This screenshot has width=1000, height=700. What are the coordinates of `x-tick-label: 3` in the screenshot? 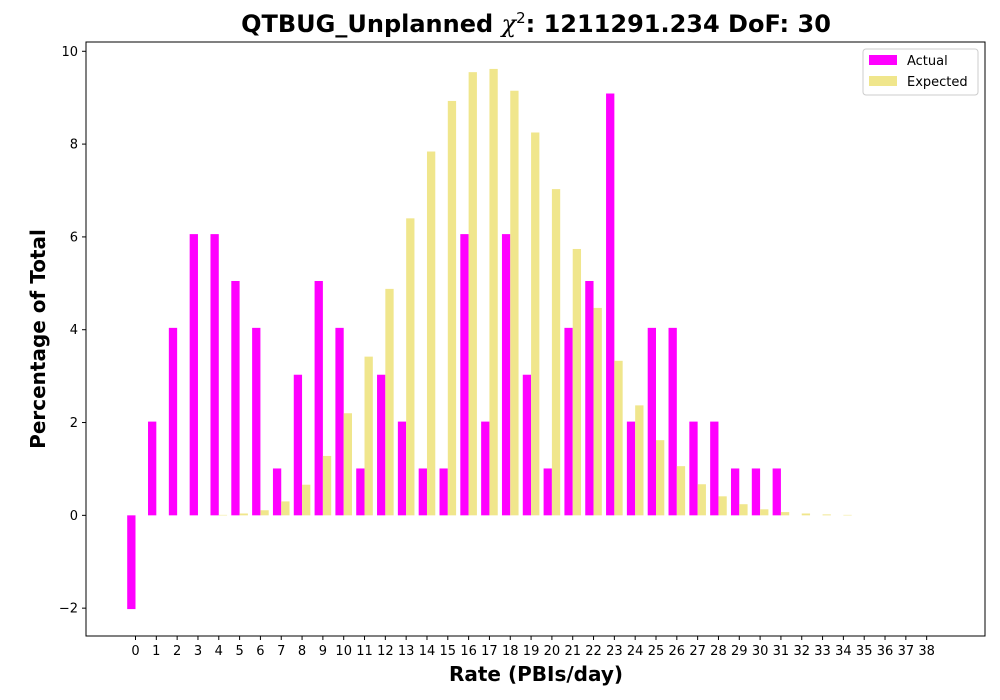 It's located at (198, 651).